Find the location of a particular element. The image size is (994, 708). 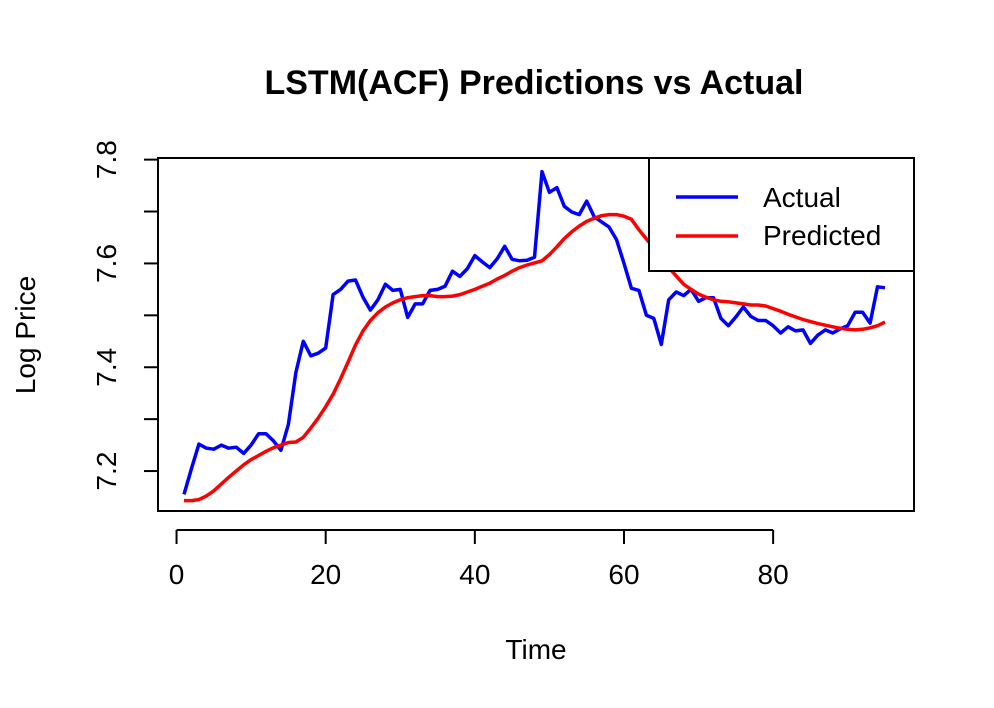

legend: Actual Predicted is located at coordinates (781, 214).